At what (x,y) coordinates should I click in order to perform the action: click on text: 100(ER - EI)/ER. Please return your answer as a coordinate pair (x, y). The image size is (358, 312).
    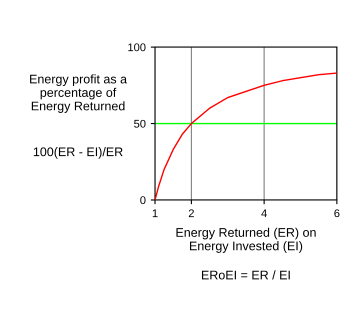
    Looking at the image, I should click on (78, 153).